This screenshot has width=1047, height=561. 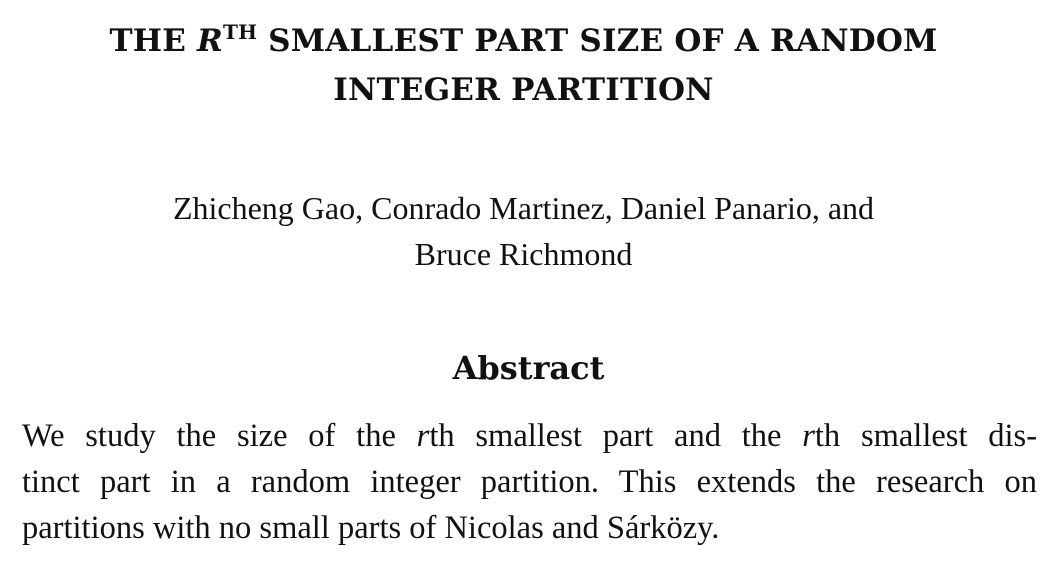 I want to click on abstract-r-variable-2: r, so click(x=808, y=436).